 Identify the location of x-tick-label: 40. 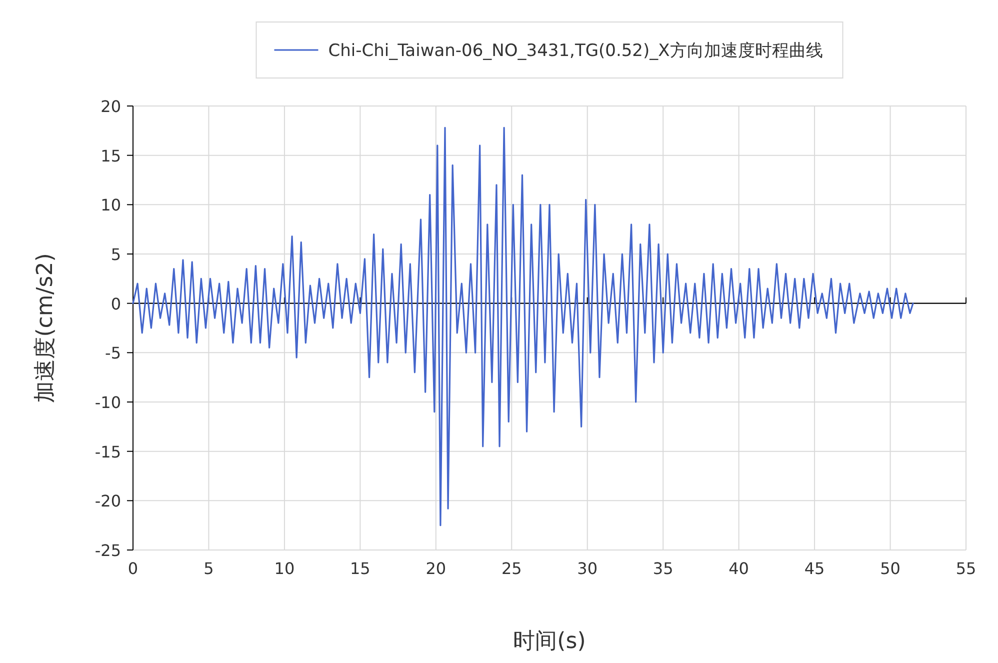
(738, 568).